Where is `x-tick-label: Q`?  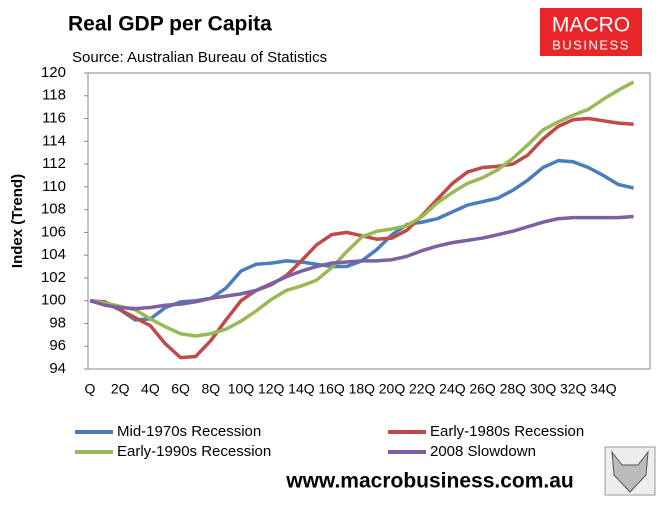 x-tick-label: Q is located at coordinates (90, 389).